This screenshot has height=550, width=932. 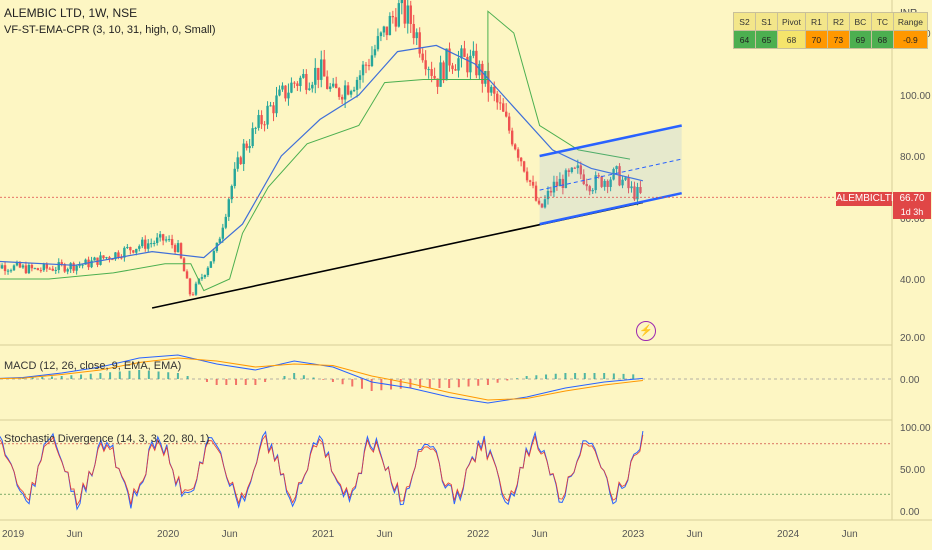 I want to click on price-tick-label: 40.00, so click(x=912, y=280).